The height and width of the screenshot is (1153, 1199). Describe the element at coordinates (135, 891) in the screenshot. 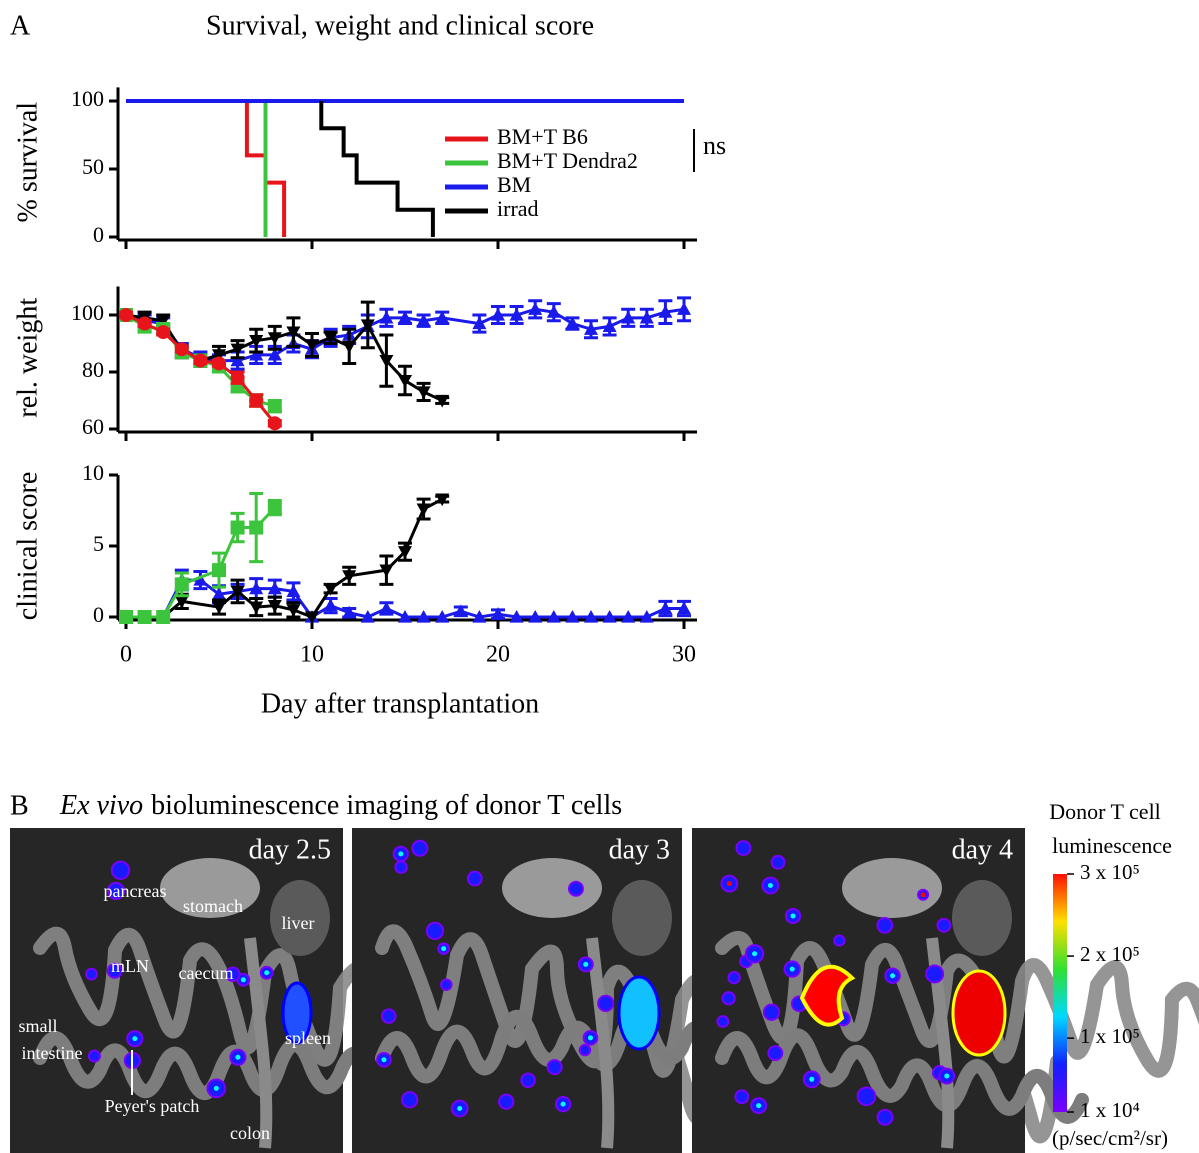

I see `organ-label: pancreas` at that location.